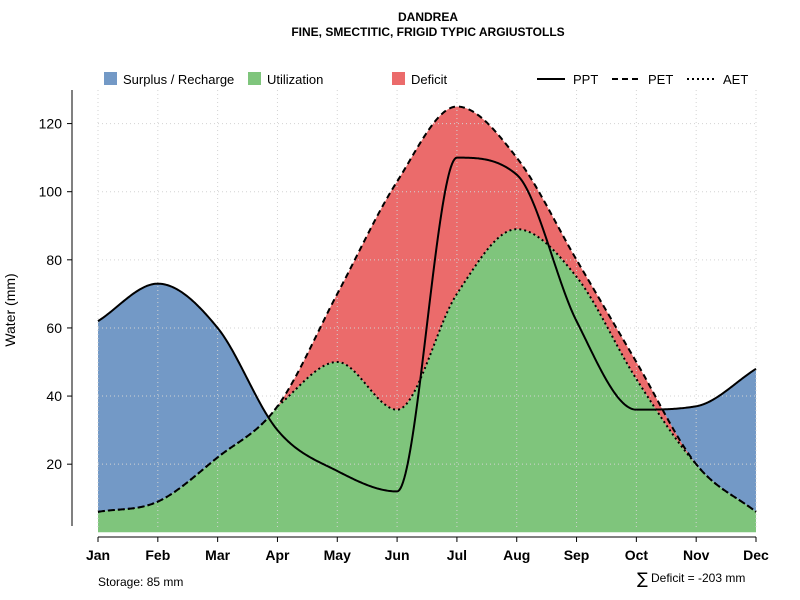 Image resolution: width=800 pixels, height=600 pixels. I want to click on storage-annotation: Storage: 85 mm, so click(140, 582).